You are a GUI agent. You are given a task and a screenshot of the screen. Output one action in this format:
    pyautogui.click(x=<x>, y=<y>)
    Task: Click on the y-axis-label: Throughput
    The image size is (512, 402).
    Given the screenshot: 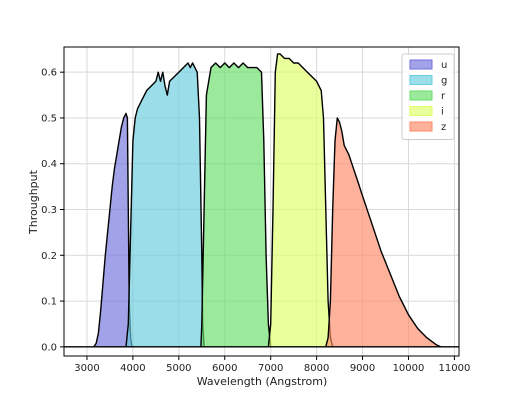 What is the action you would take?
    pyautogui.click(x=33, y=202)
    